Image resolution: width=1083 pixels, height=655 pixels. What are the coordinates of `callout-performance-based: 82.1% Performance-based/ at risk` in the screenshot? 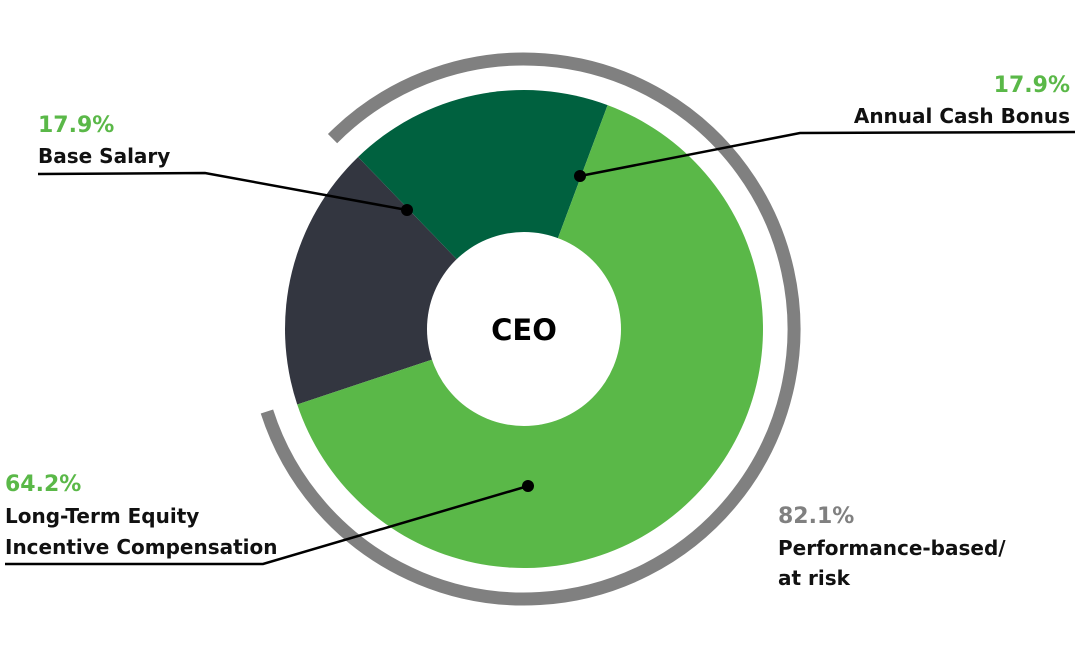 It's located at (892, 547).